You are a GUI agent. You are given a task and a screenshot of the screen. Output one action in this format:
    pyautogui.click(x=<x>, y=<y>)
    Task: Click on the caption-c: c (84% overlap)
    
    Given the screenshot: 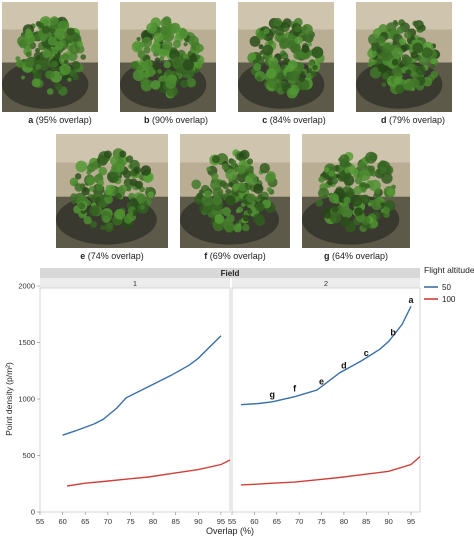 What is the action you would take?
    pyautogui.click(x=294, y=120)
    